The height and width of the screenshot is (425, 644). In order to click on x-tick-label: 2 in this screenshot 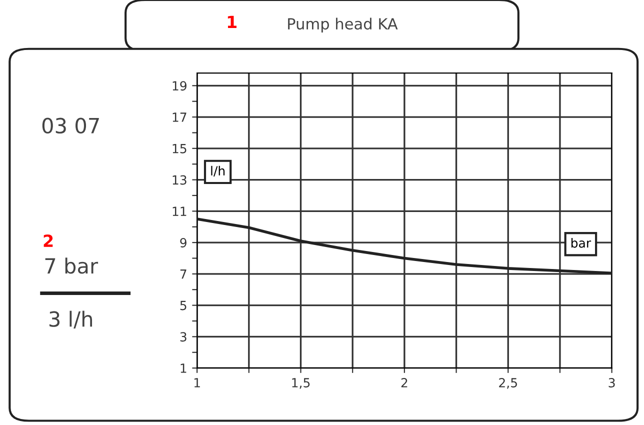, I will do `click(404, 383)`.